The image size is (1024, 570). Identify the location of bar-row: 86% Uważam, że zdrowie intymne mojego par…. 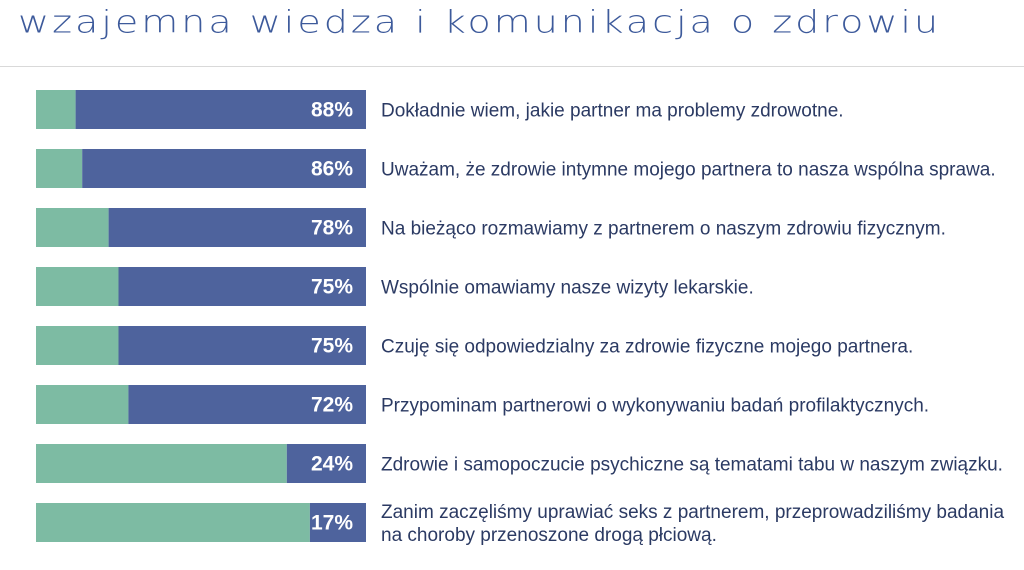
(516, 168).